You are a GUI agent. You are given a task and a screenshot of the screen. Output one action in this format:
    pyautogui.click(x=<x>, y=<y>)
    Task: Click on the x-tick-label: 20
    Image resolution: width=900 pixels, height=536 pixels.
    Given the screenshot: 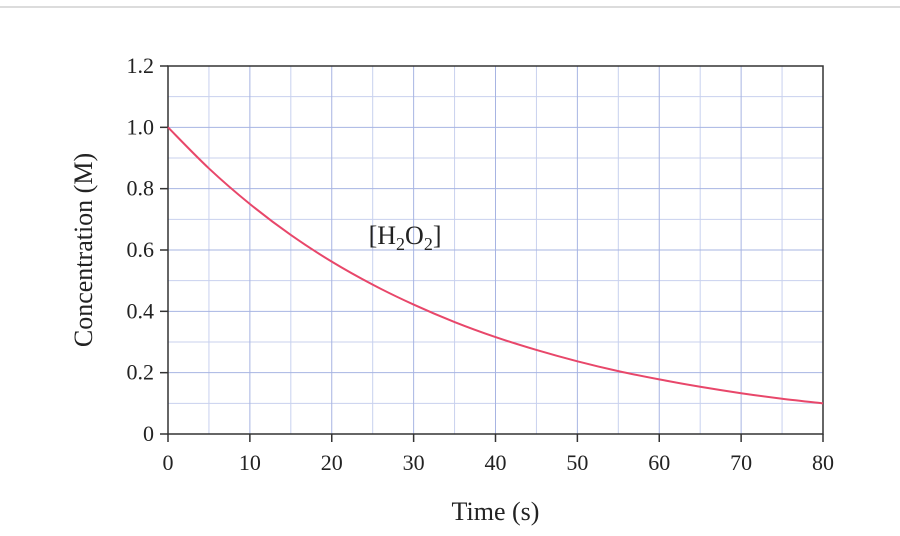 What is the action you would take?
    pyautogui.click(x=332, y=462)
    